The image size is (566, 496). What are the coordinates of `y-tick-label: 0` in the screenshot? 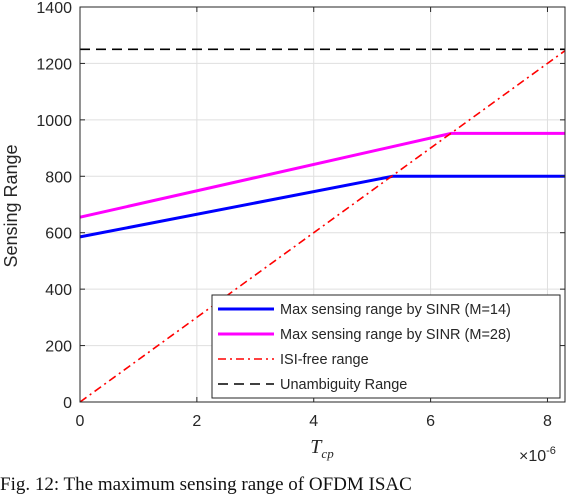 It's located at (67, 403).